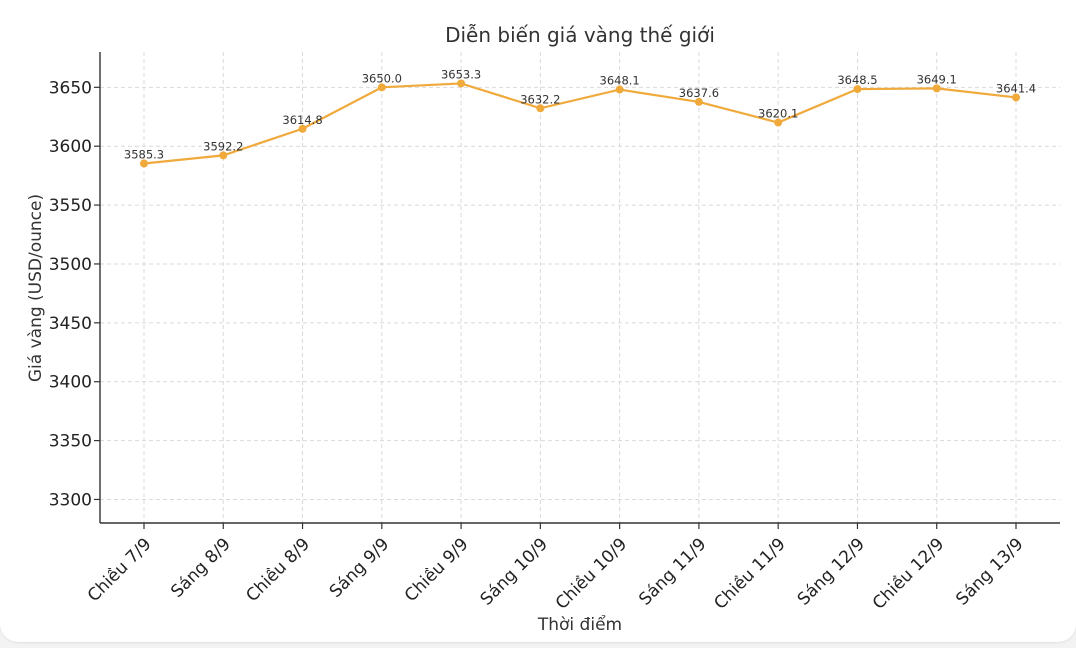 The width and height of the screenshot is (1076, 648). I want to click on x-tick-label: Sáng 11/9, so click(672, 571).